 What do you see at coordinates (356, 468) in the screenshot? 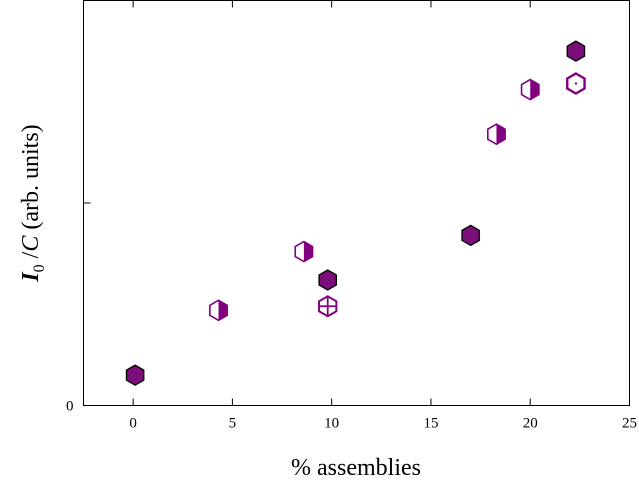
I see `x-axis-title: % assemblies` at bounding box center [356, 468].